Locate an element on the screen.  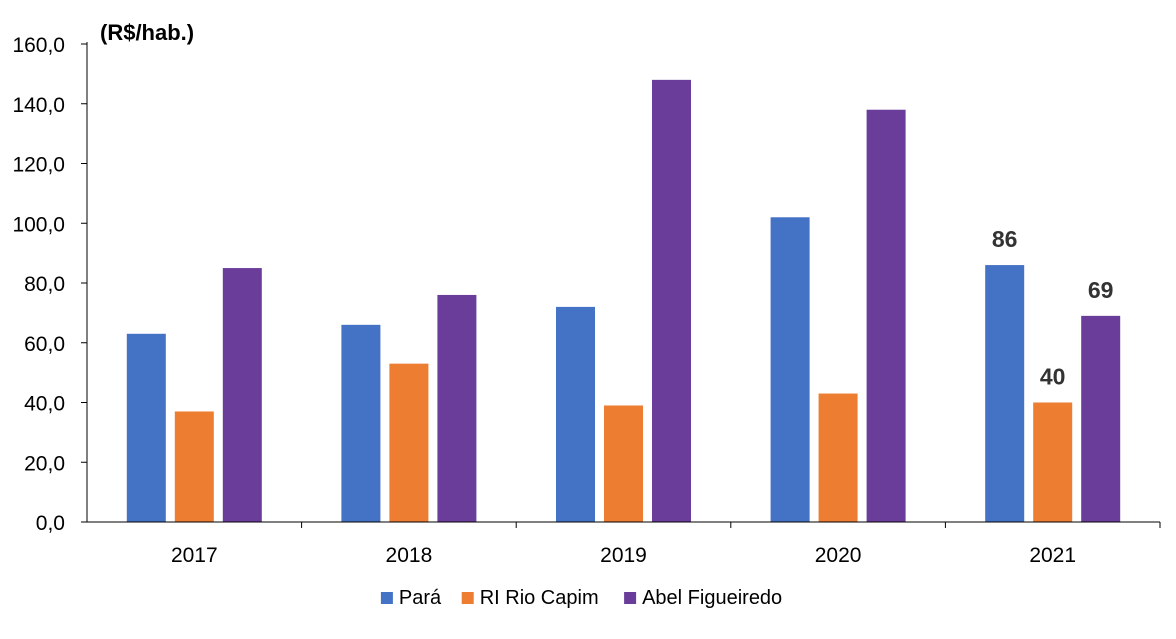
x-tick-label: 2019 is located at coordinates (623, 555).